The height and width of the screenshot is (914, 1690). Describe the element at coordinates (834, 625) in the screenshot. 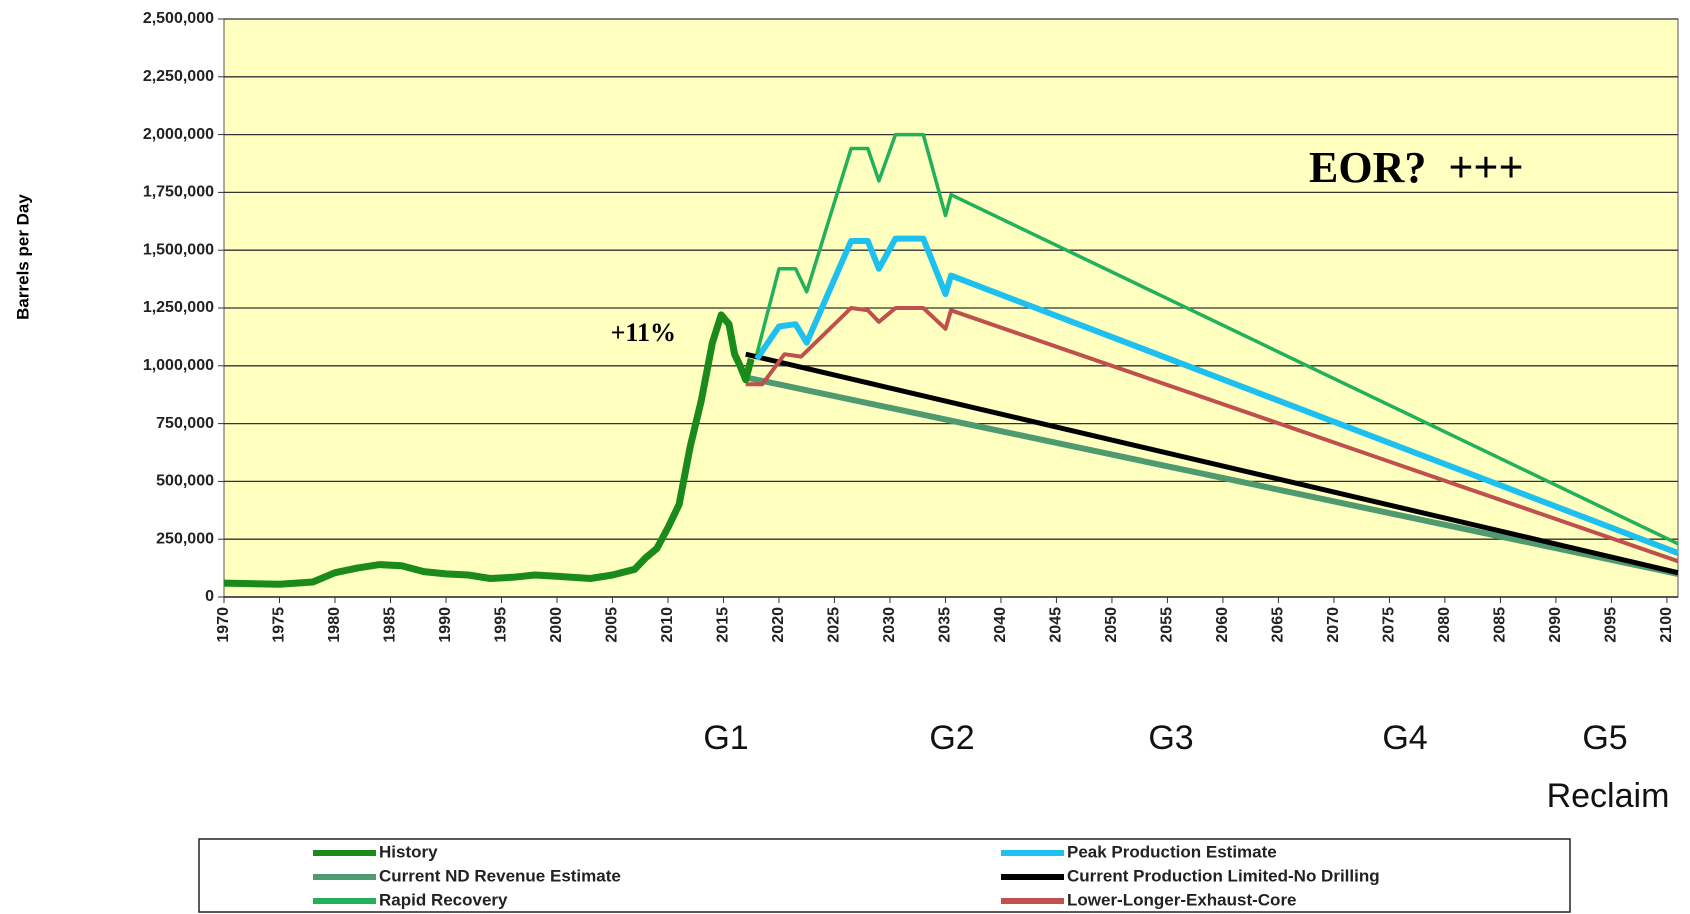

I see `x-tick-label: 2025` at that location.